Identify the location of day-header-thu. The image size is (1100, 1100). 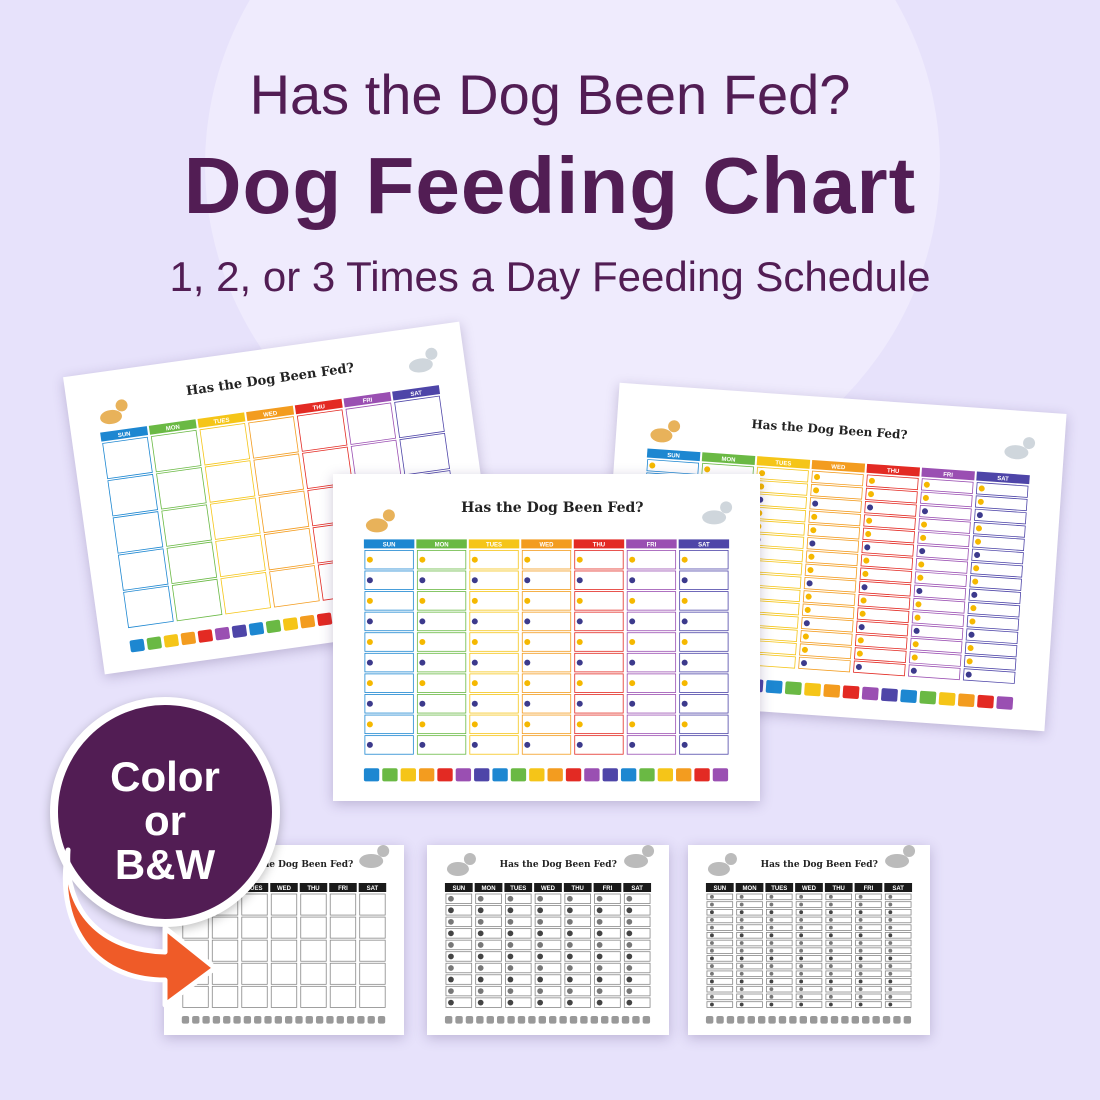
(599, 544).